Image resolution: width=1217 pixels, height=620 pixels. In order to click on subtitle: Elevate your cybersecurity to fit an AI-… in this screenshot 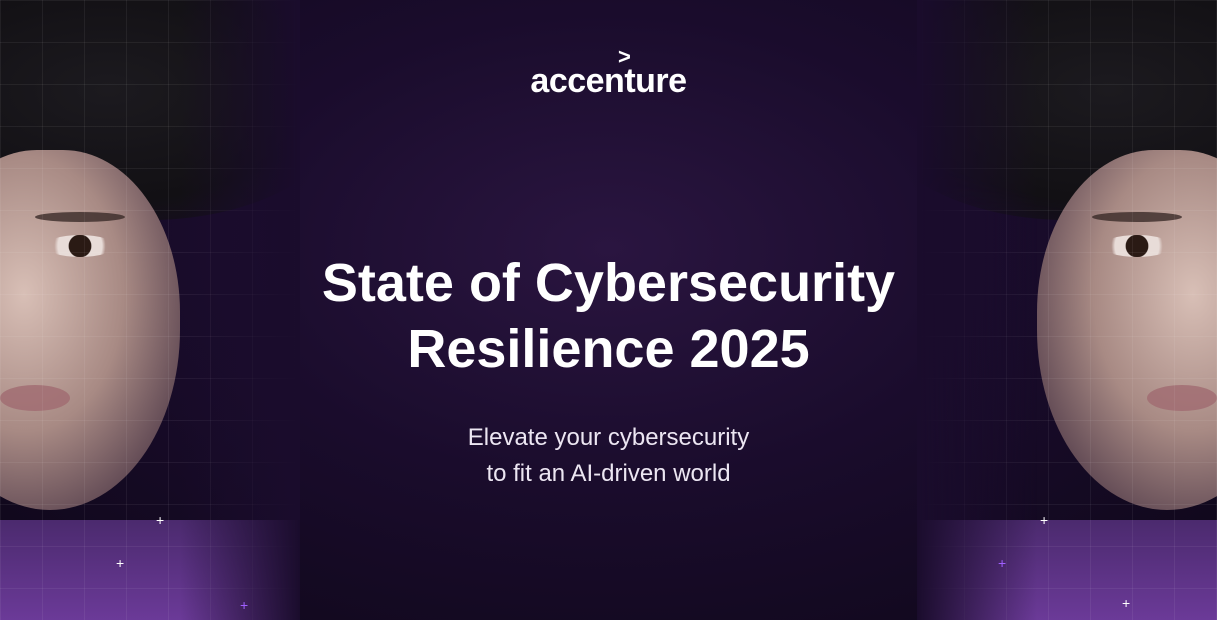, I will do `click(608, 456)`.